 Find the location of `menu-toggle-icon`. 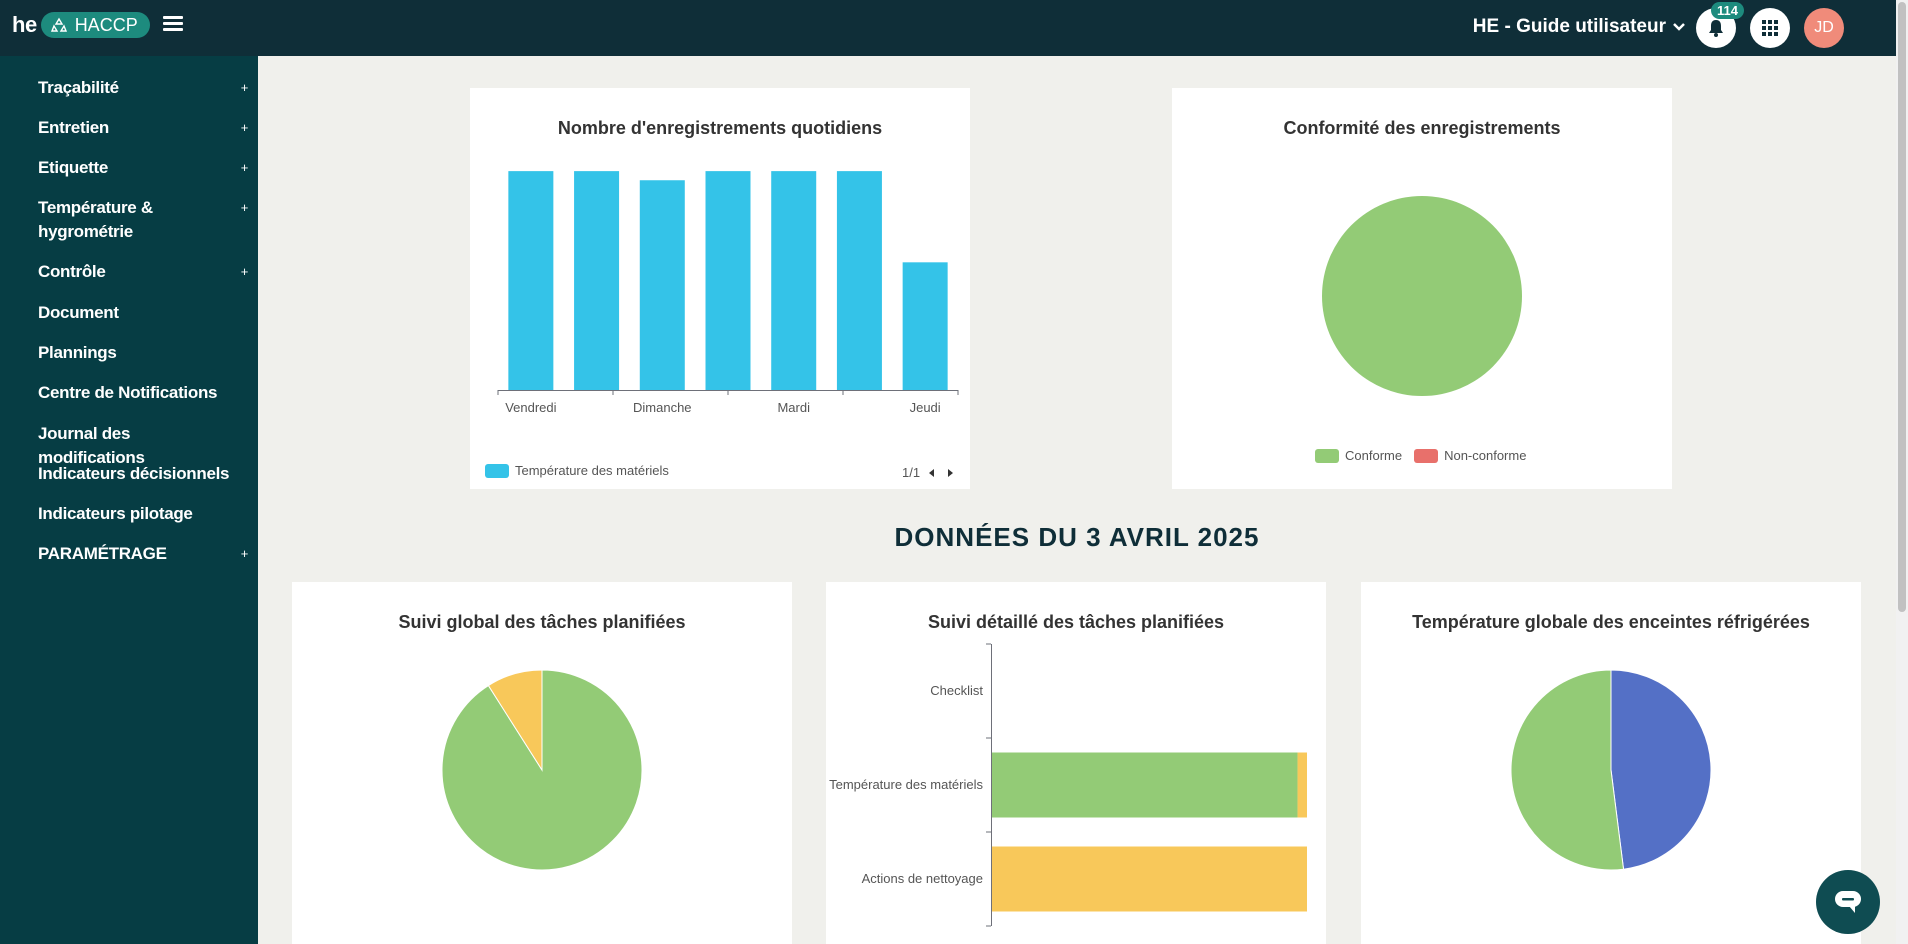

menu-toggle-icon is located at coordinates (173, 25).